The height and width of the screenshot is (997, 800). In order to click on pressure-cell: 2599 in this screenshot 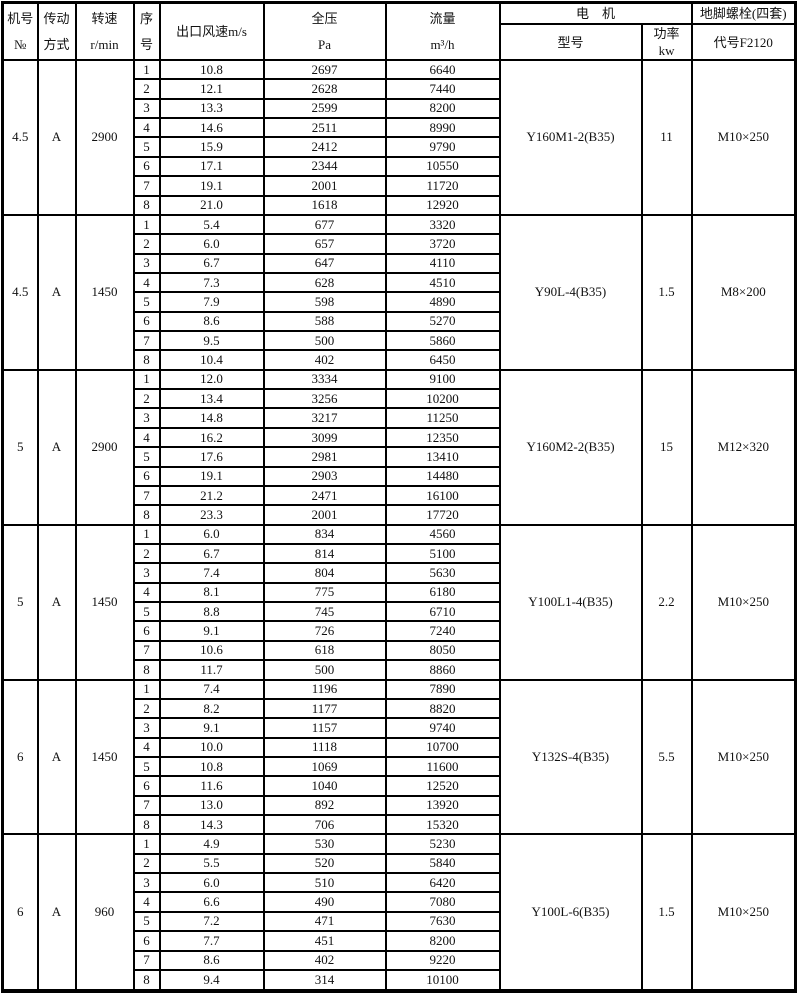, I will do `click(324, 108)`.